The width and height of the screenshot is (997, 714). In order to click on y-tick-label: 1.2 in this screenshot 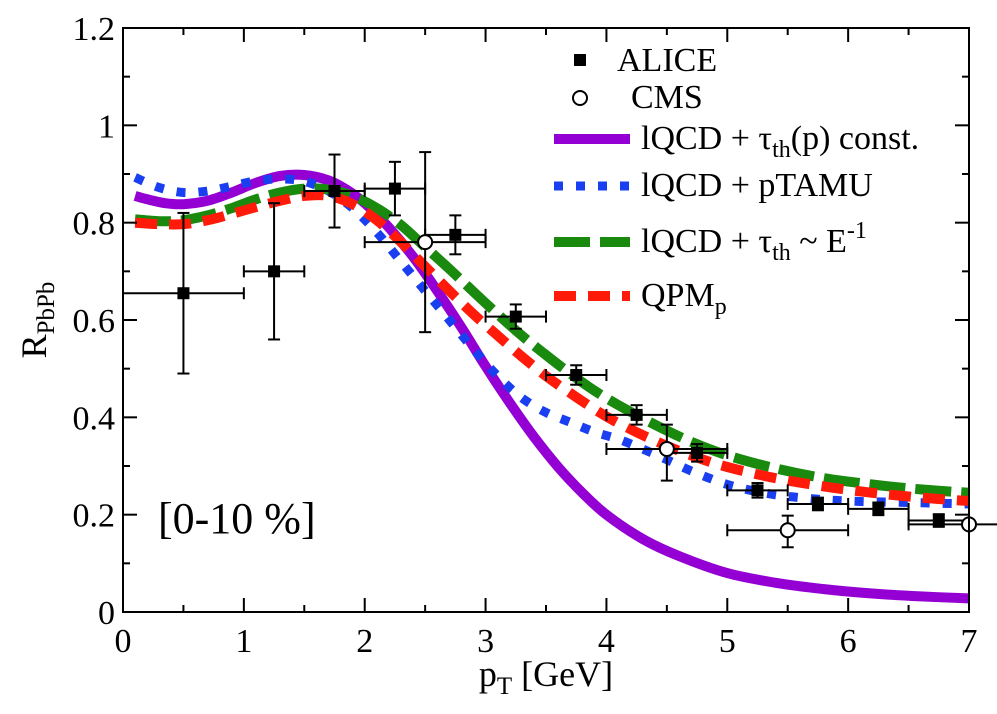, I will do `click(94, 29)`.